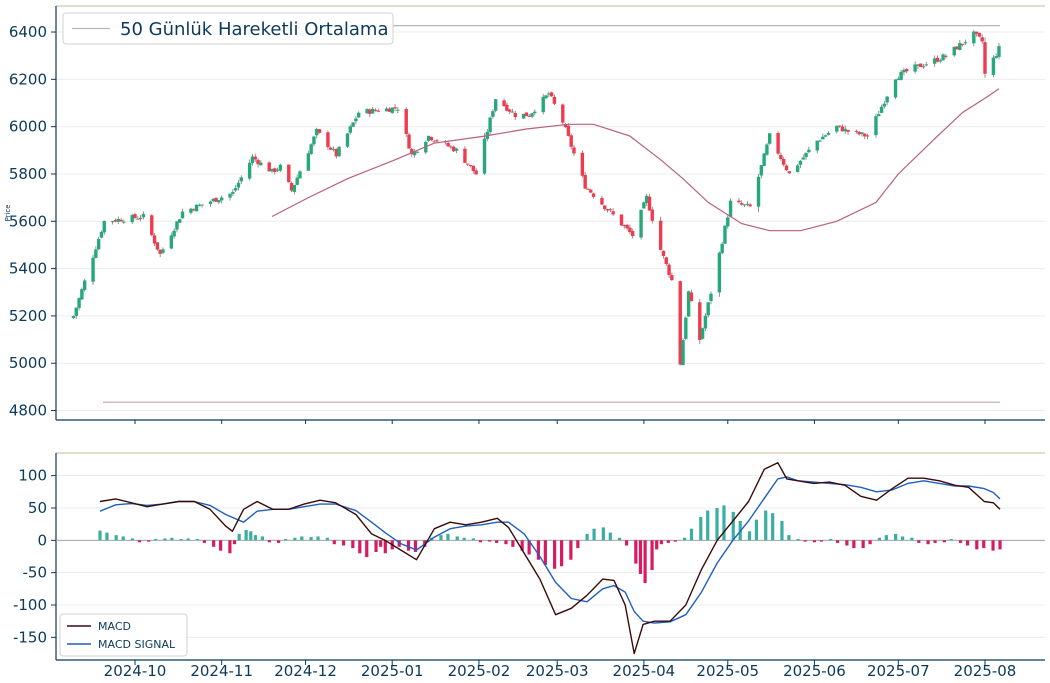  I want to click on price-y-tick-label: 6400, so click(28, 32).